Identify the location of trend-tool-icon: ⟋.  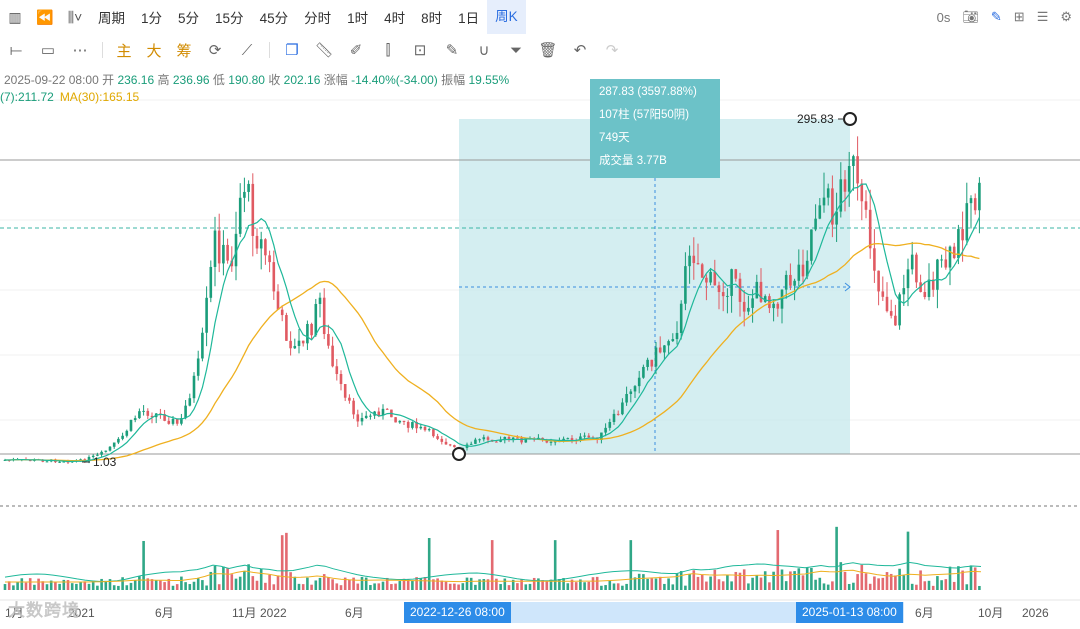
(247, 50).